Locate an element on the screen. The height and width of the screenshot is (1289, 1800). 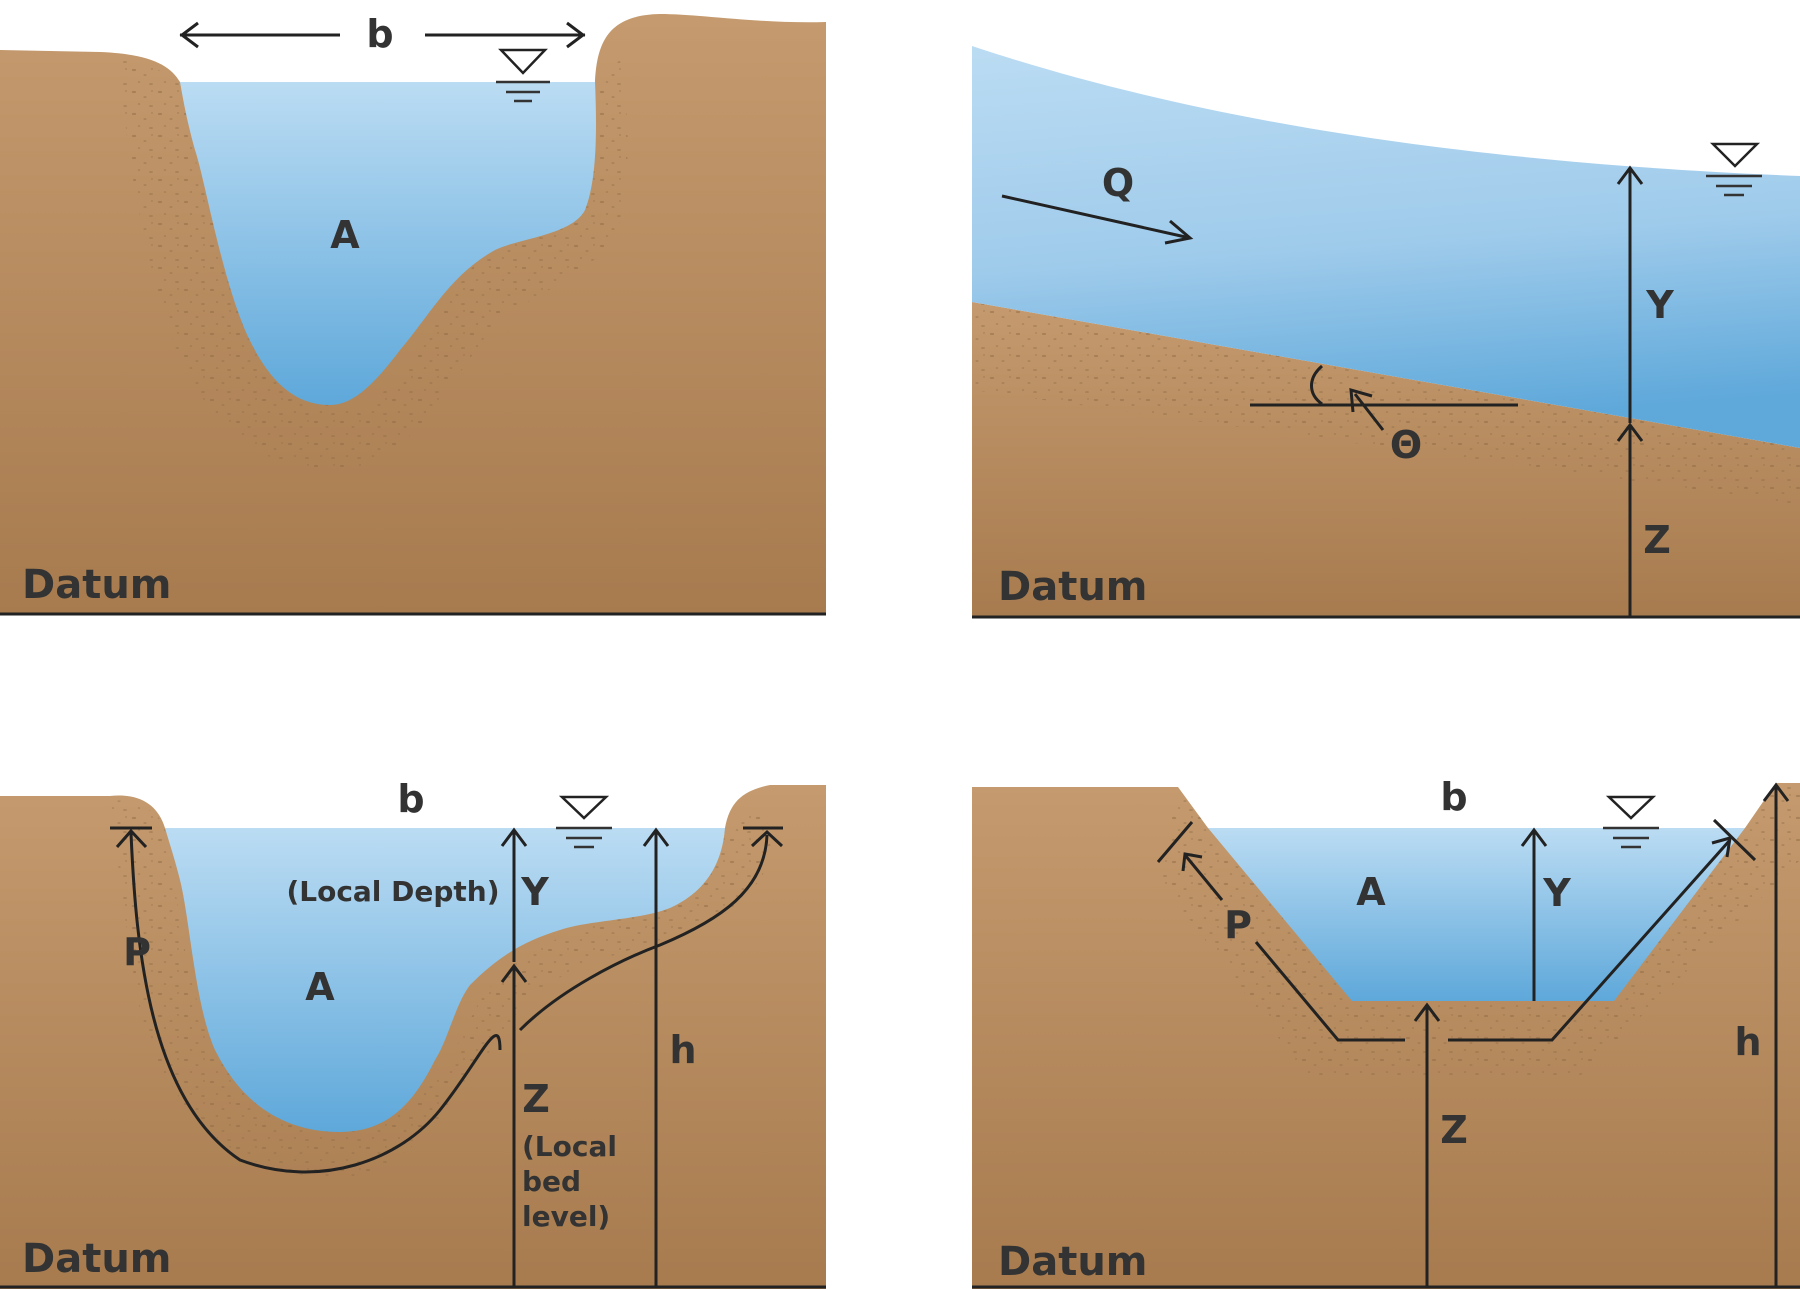
b-dimension-arrow is located at coordinates (382, 35).